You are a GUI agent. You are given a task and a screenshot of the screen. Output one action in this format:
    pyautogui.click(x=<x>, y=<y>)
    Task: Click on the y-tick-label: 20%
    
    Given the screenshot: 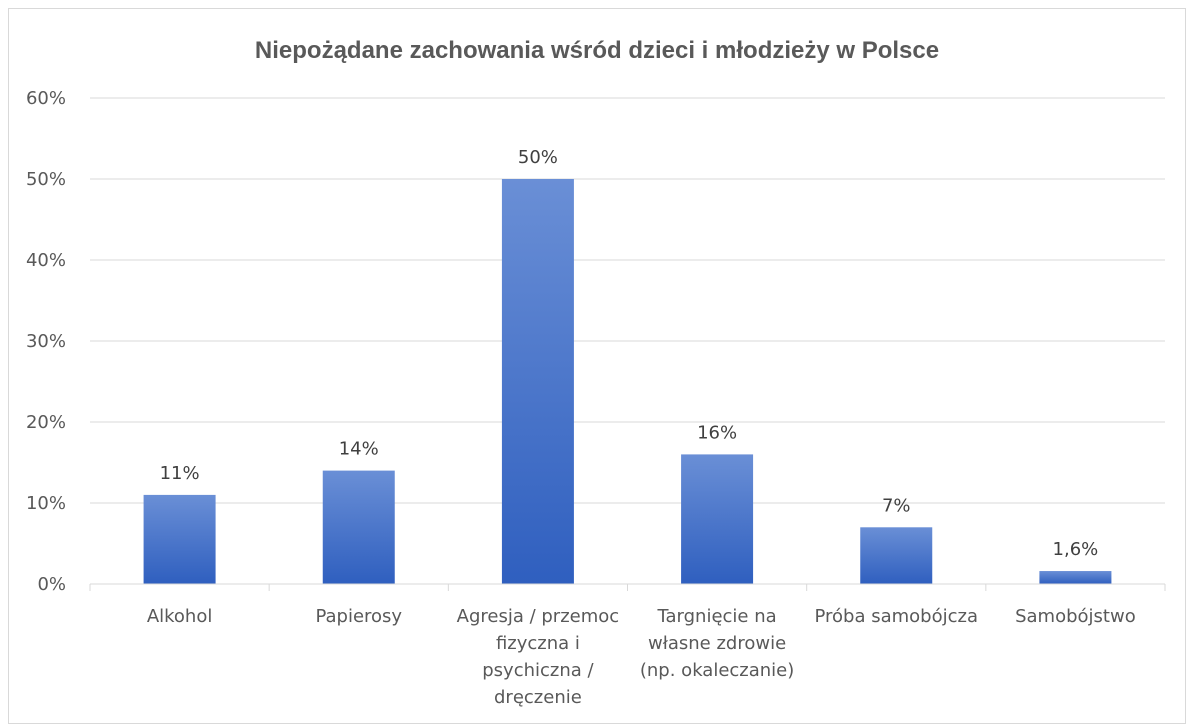 What is the action you would take?
    pyautogui.click(x=46, y=422)
    